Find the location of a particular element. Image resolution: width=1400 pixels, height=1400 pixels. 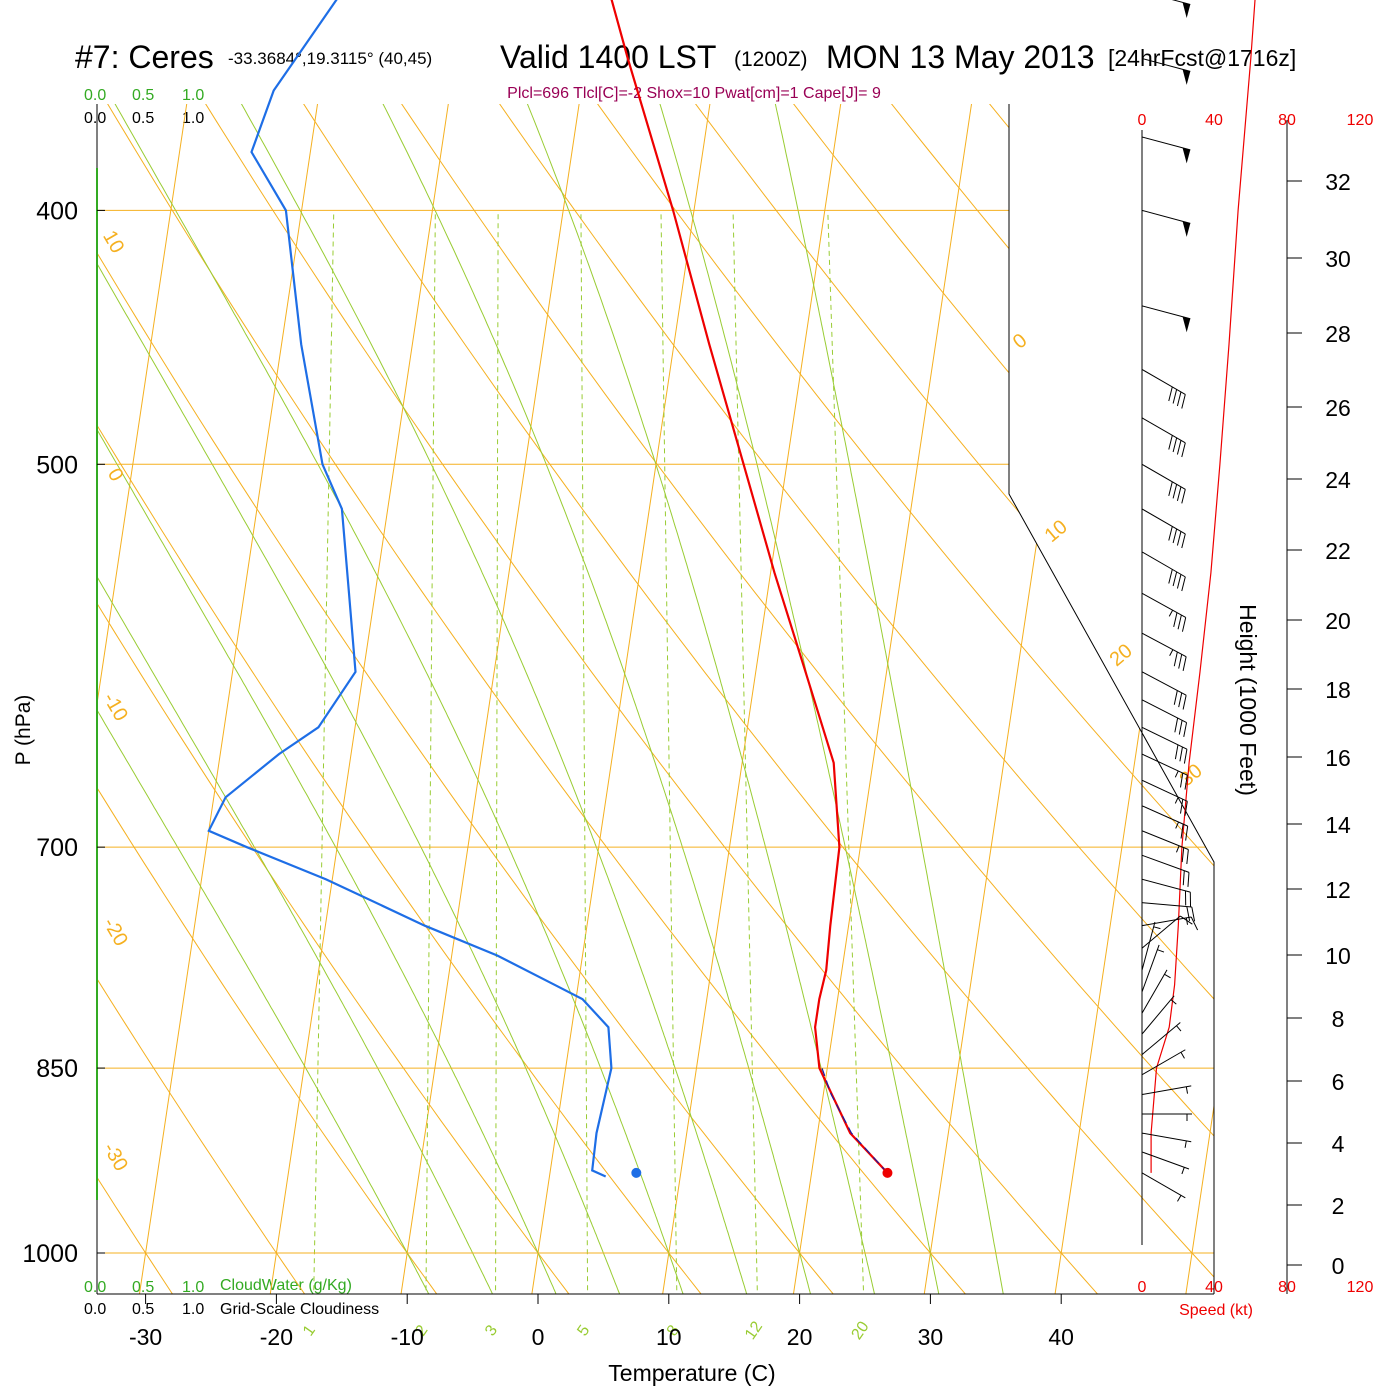

height-axis-title: Height (1000 Feet) is located at coordinates (1248, 700).